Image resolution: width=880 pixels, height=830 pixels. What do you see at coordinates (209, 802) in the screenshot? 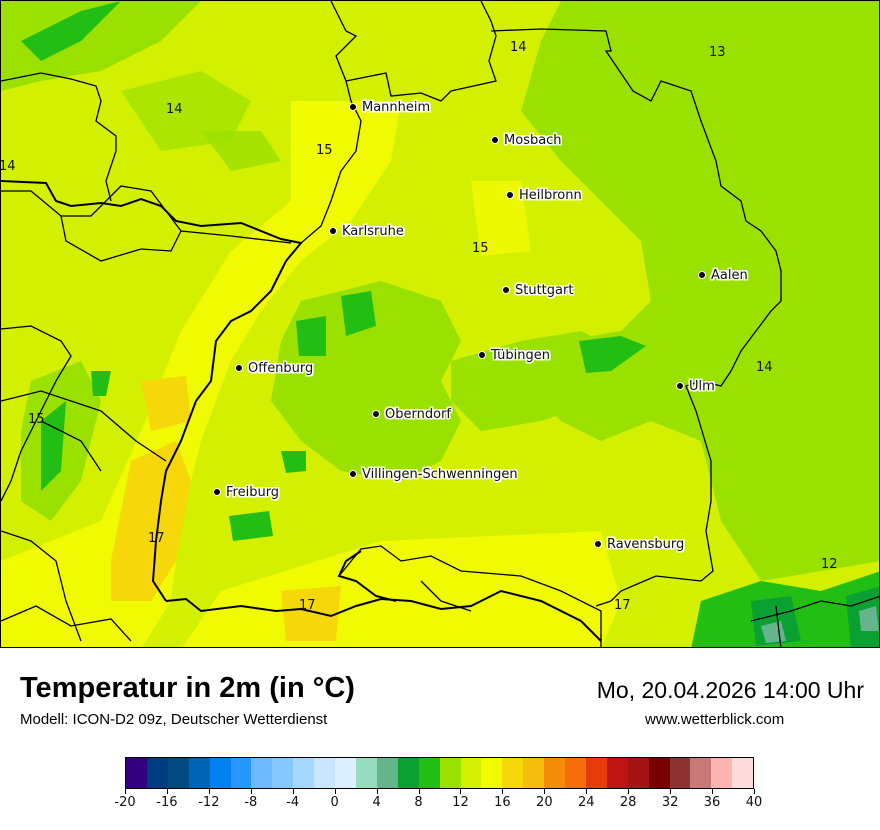
I see `colorbar-tick-label: -12` at bounding box center [209, 802].